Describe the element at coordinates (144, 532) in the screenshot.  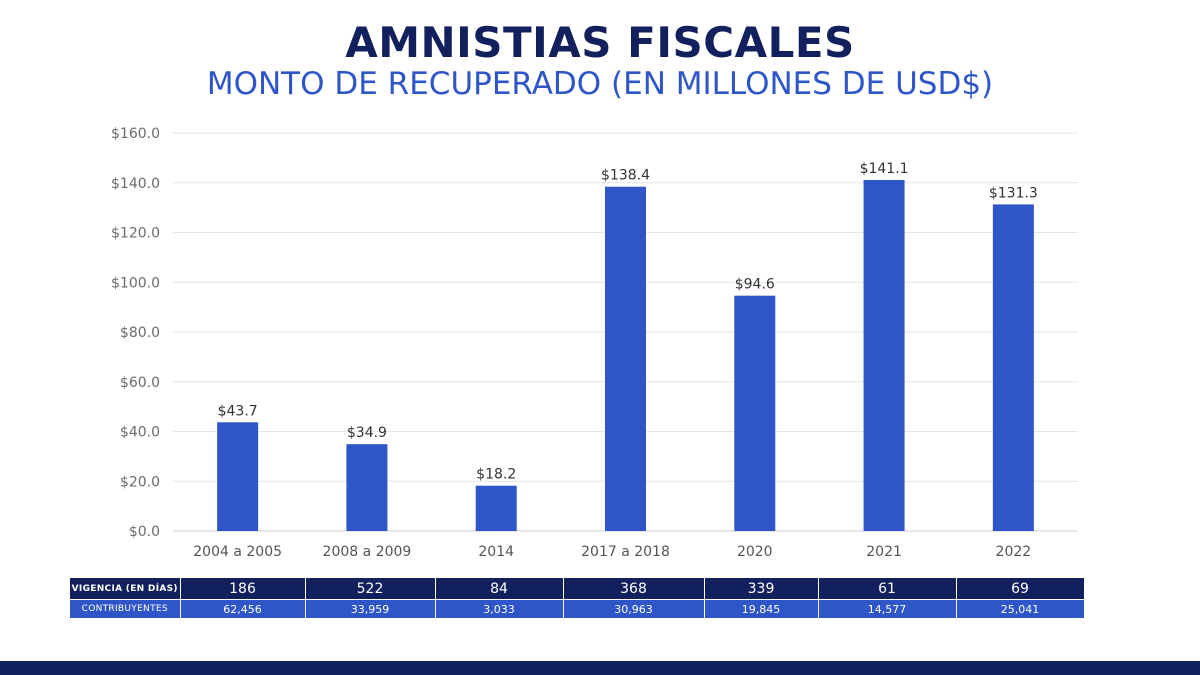
I see `y-tick-label: $0.0` at that location.